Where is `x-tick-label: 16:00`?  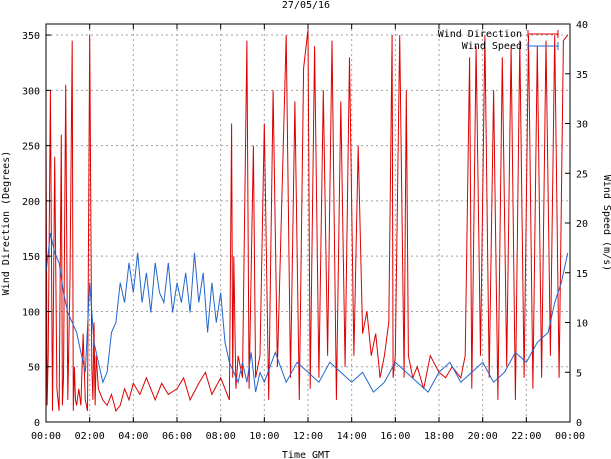 x-tick-label: 16:00 is located at coordinates (395, 436).